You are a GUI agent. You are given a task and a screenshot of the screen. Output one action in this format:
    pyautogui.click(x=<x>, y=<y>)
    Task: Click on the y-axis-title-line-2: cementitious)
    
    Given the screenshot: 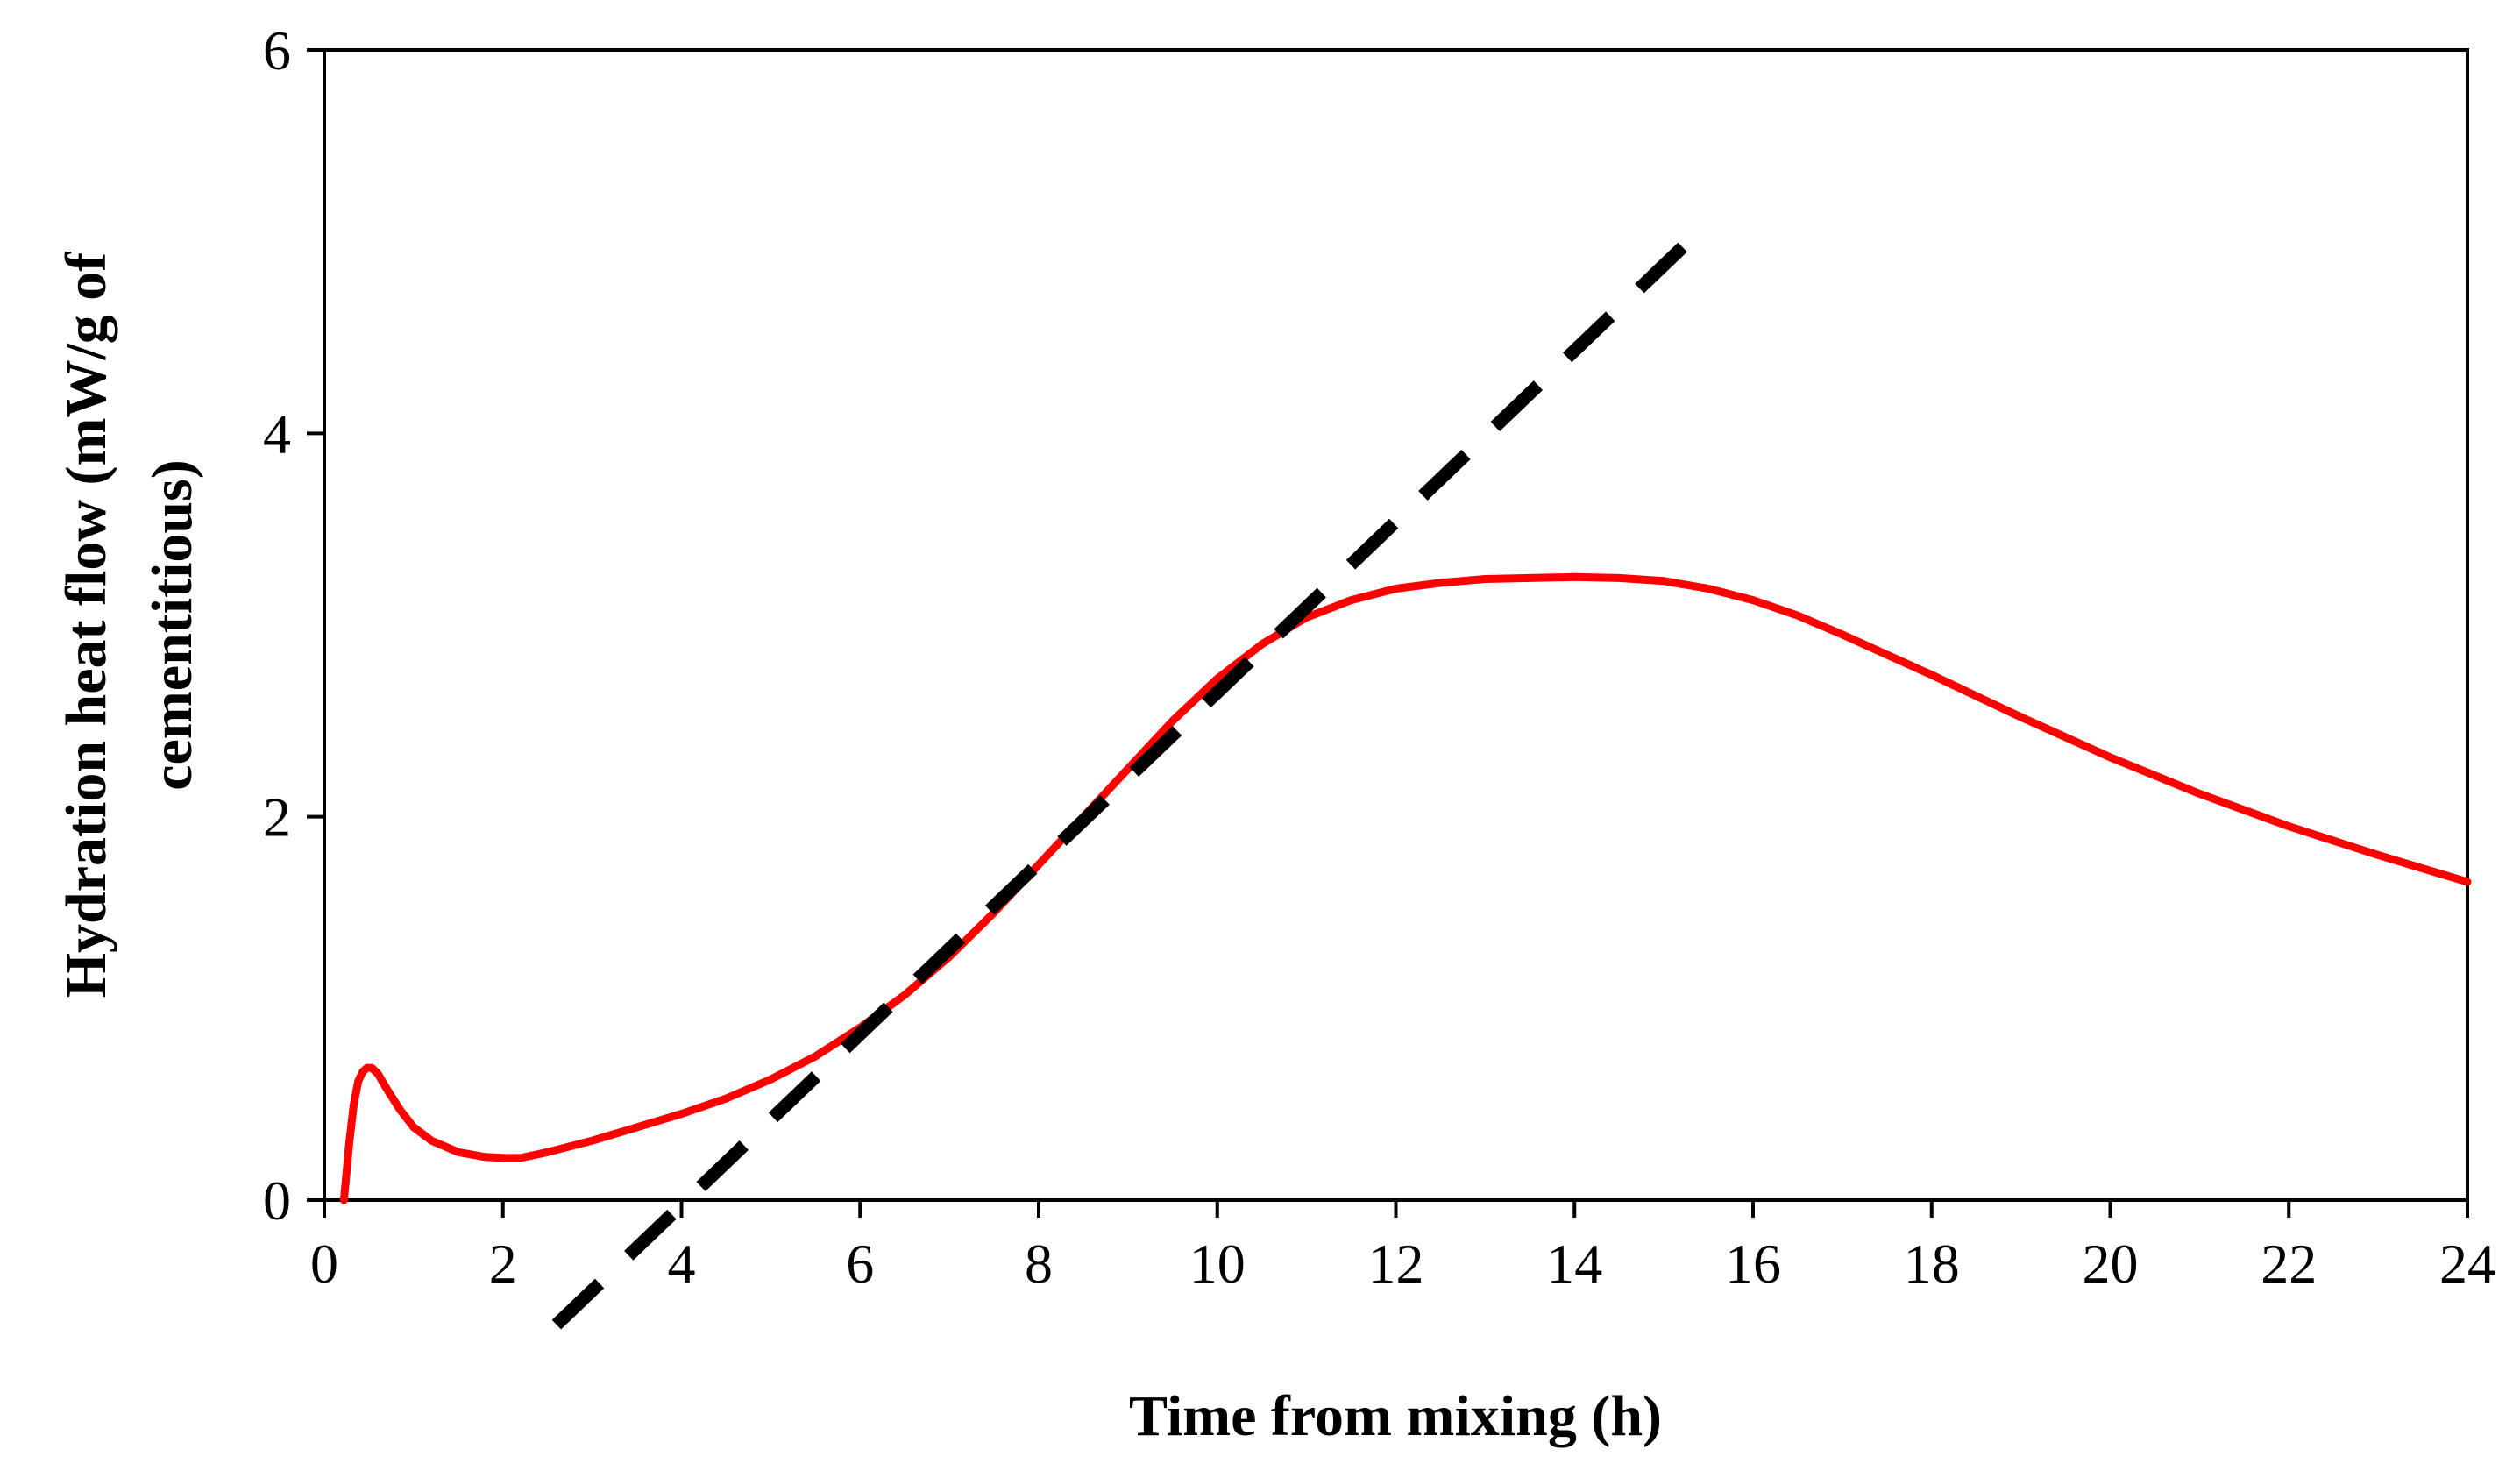 What is the action you would take?
    pyautogui.click(x=172, y=625)
    